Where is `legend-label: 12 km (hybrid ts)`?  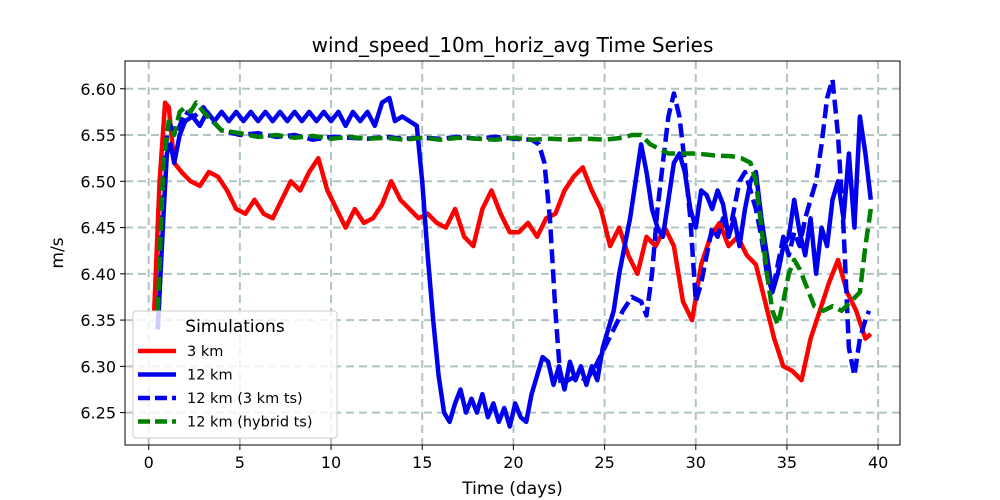 legend-label: 12 km (hybrid ts) is located at coordinates (250, 423).